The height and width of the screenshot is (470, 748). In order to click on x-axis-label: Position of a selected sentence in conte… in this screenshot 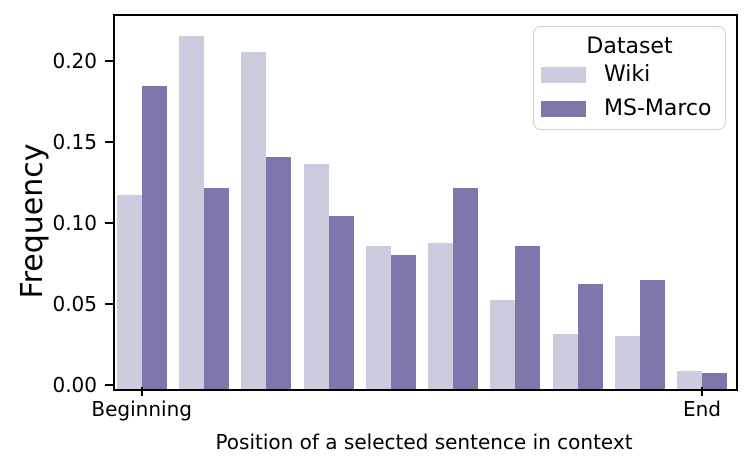, I will do `click(424, 442)`.